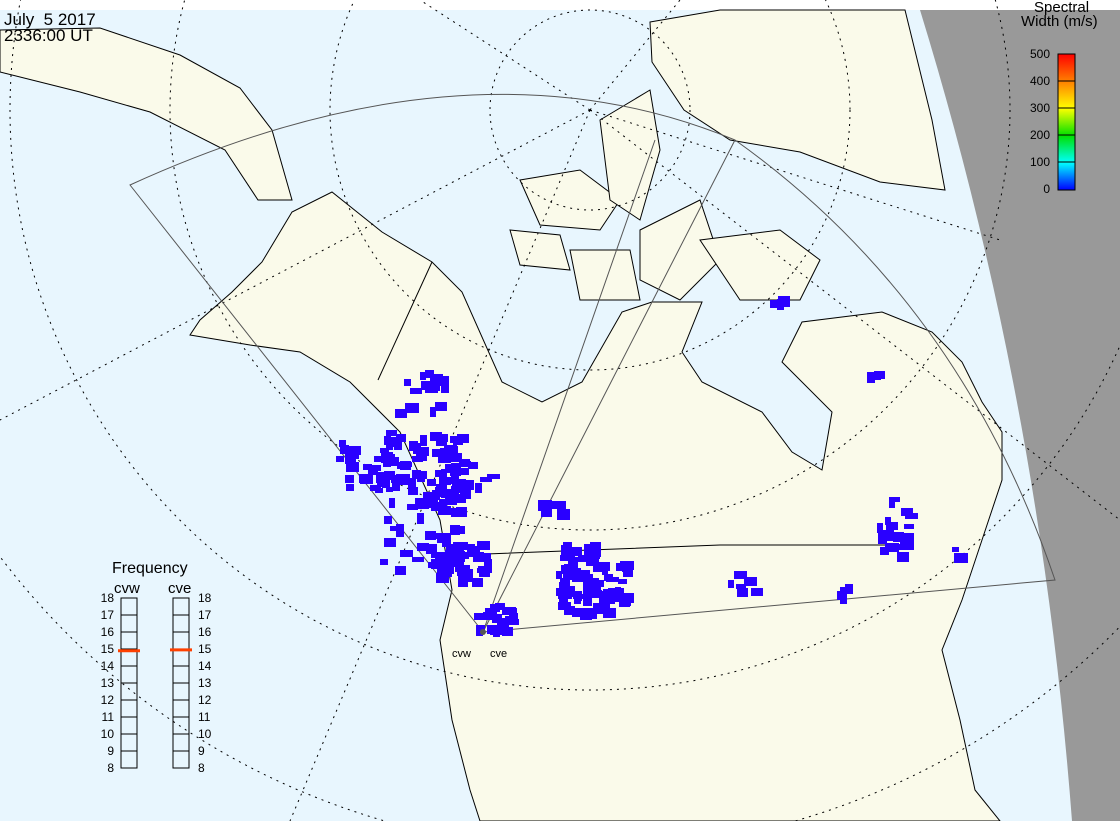 This screenshot has height=821, width=1120. Describe the element at coordinates (1059, 21) in the screenshot. I see `colorbar-title-2: Width (m/s)` at that location.